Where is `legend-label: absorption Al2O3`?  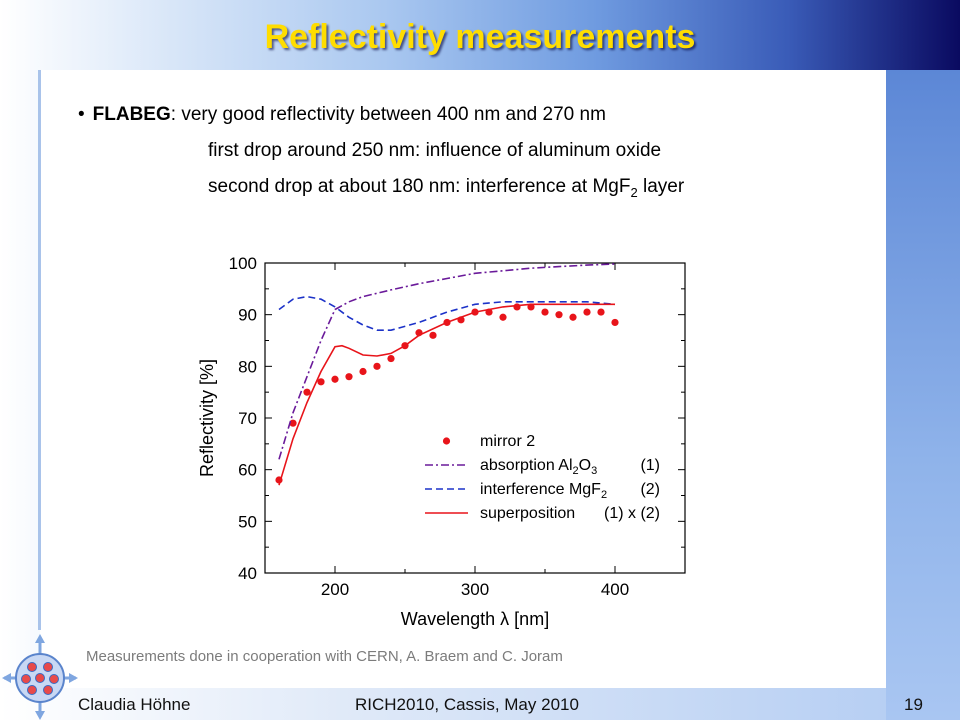
legend-label: absorption Al2O3 is located at coordinates (538, 467).